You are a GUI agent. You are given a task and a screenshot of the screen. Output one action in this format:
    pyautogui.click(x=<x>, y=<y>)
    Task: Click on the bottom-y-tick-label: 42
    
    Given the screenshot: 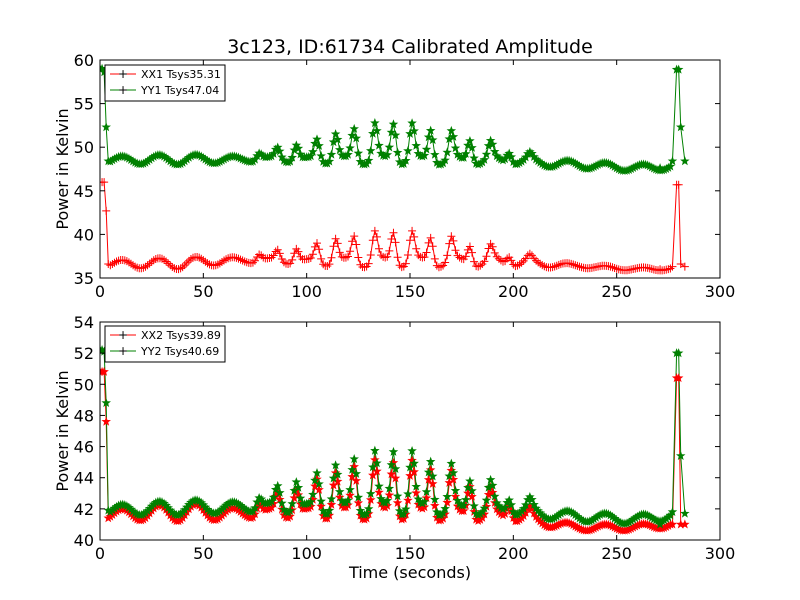 What is the action you would take?
    pyautogui.click(x=84, y=509)
    